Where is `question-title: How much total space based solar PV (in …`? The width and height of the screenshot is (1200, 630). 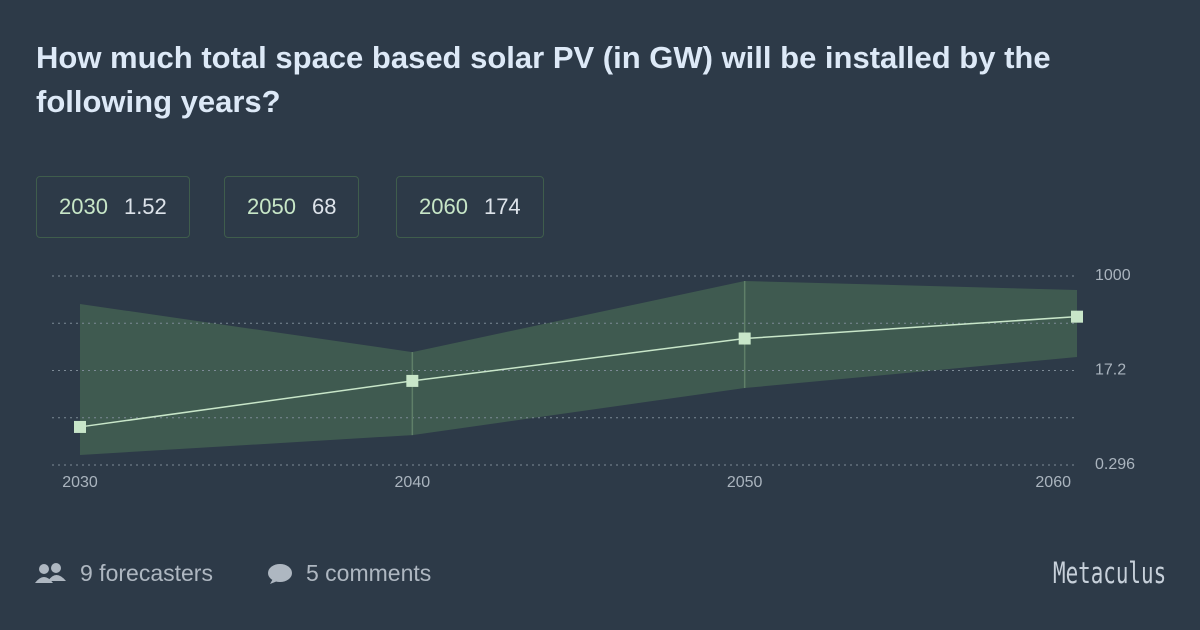 question-title: How much total space based solar PV (in … is located at coordinates (543, 79).